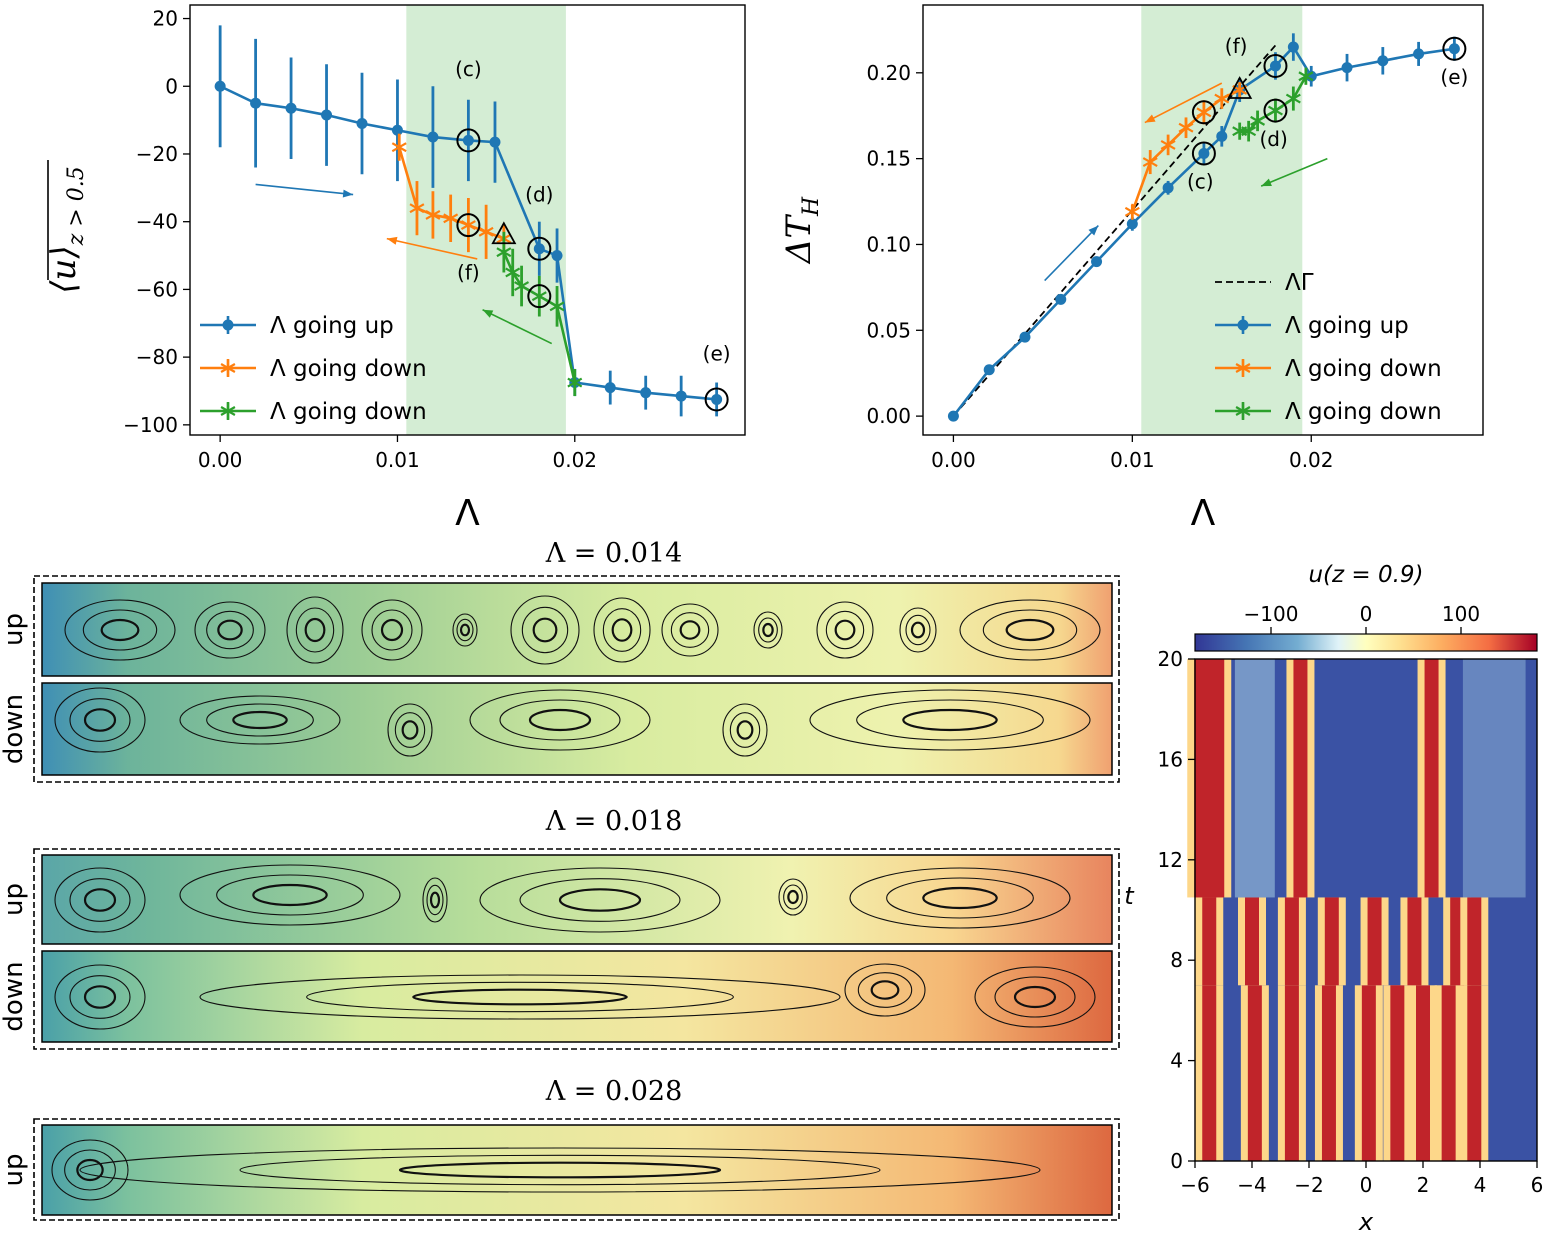 The width and height of the screenshot is (1546, 1237). I want to click on y-tick-label: 0.20, so click(888, 73).